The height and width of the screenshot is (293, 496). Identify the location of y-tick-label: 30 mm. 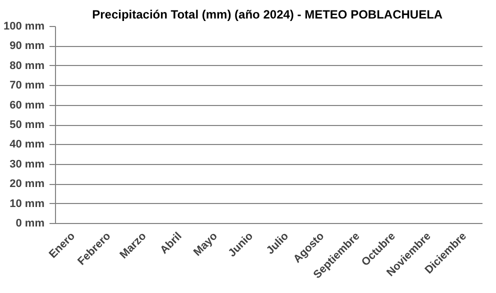
(27, 164).